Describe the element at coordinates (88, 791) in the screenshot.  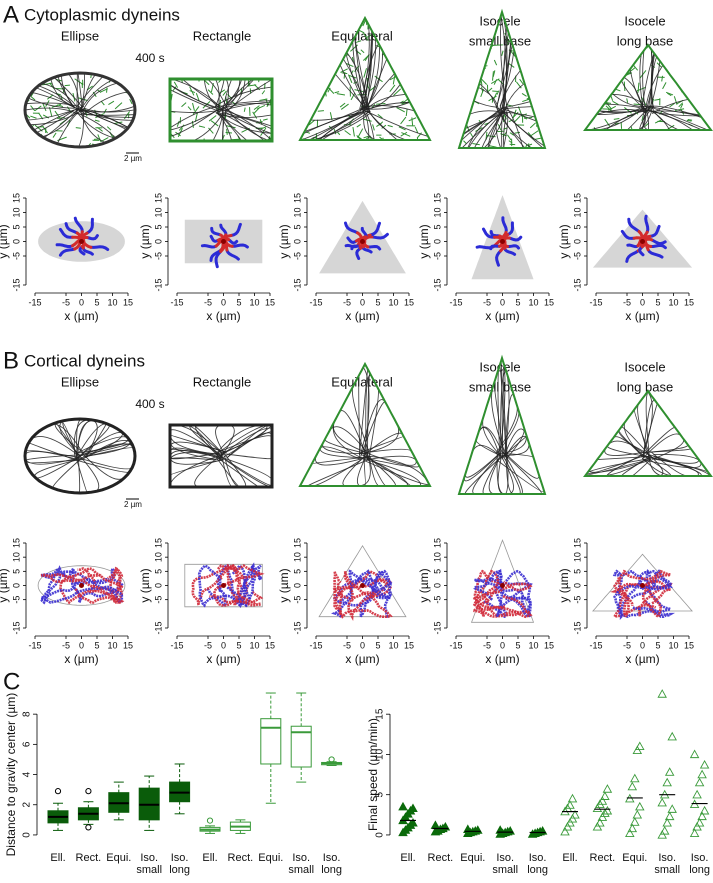
I see `outlier` at that location.